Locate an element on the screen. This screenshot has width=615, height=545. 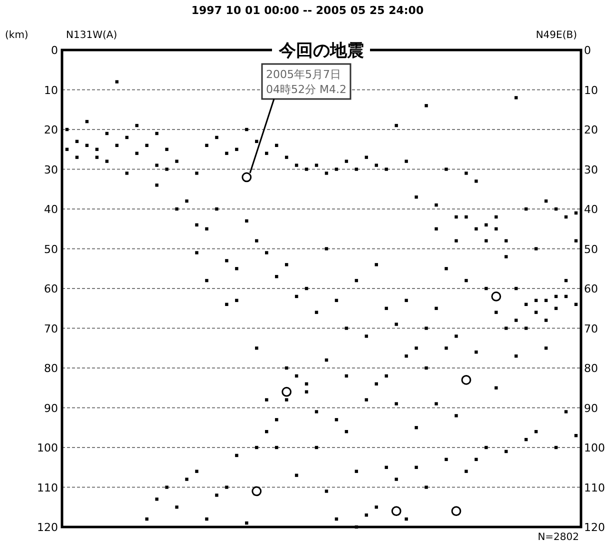
y-tick-label: 30 is located at coordinates (51, 169).